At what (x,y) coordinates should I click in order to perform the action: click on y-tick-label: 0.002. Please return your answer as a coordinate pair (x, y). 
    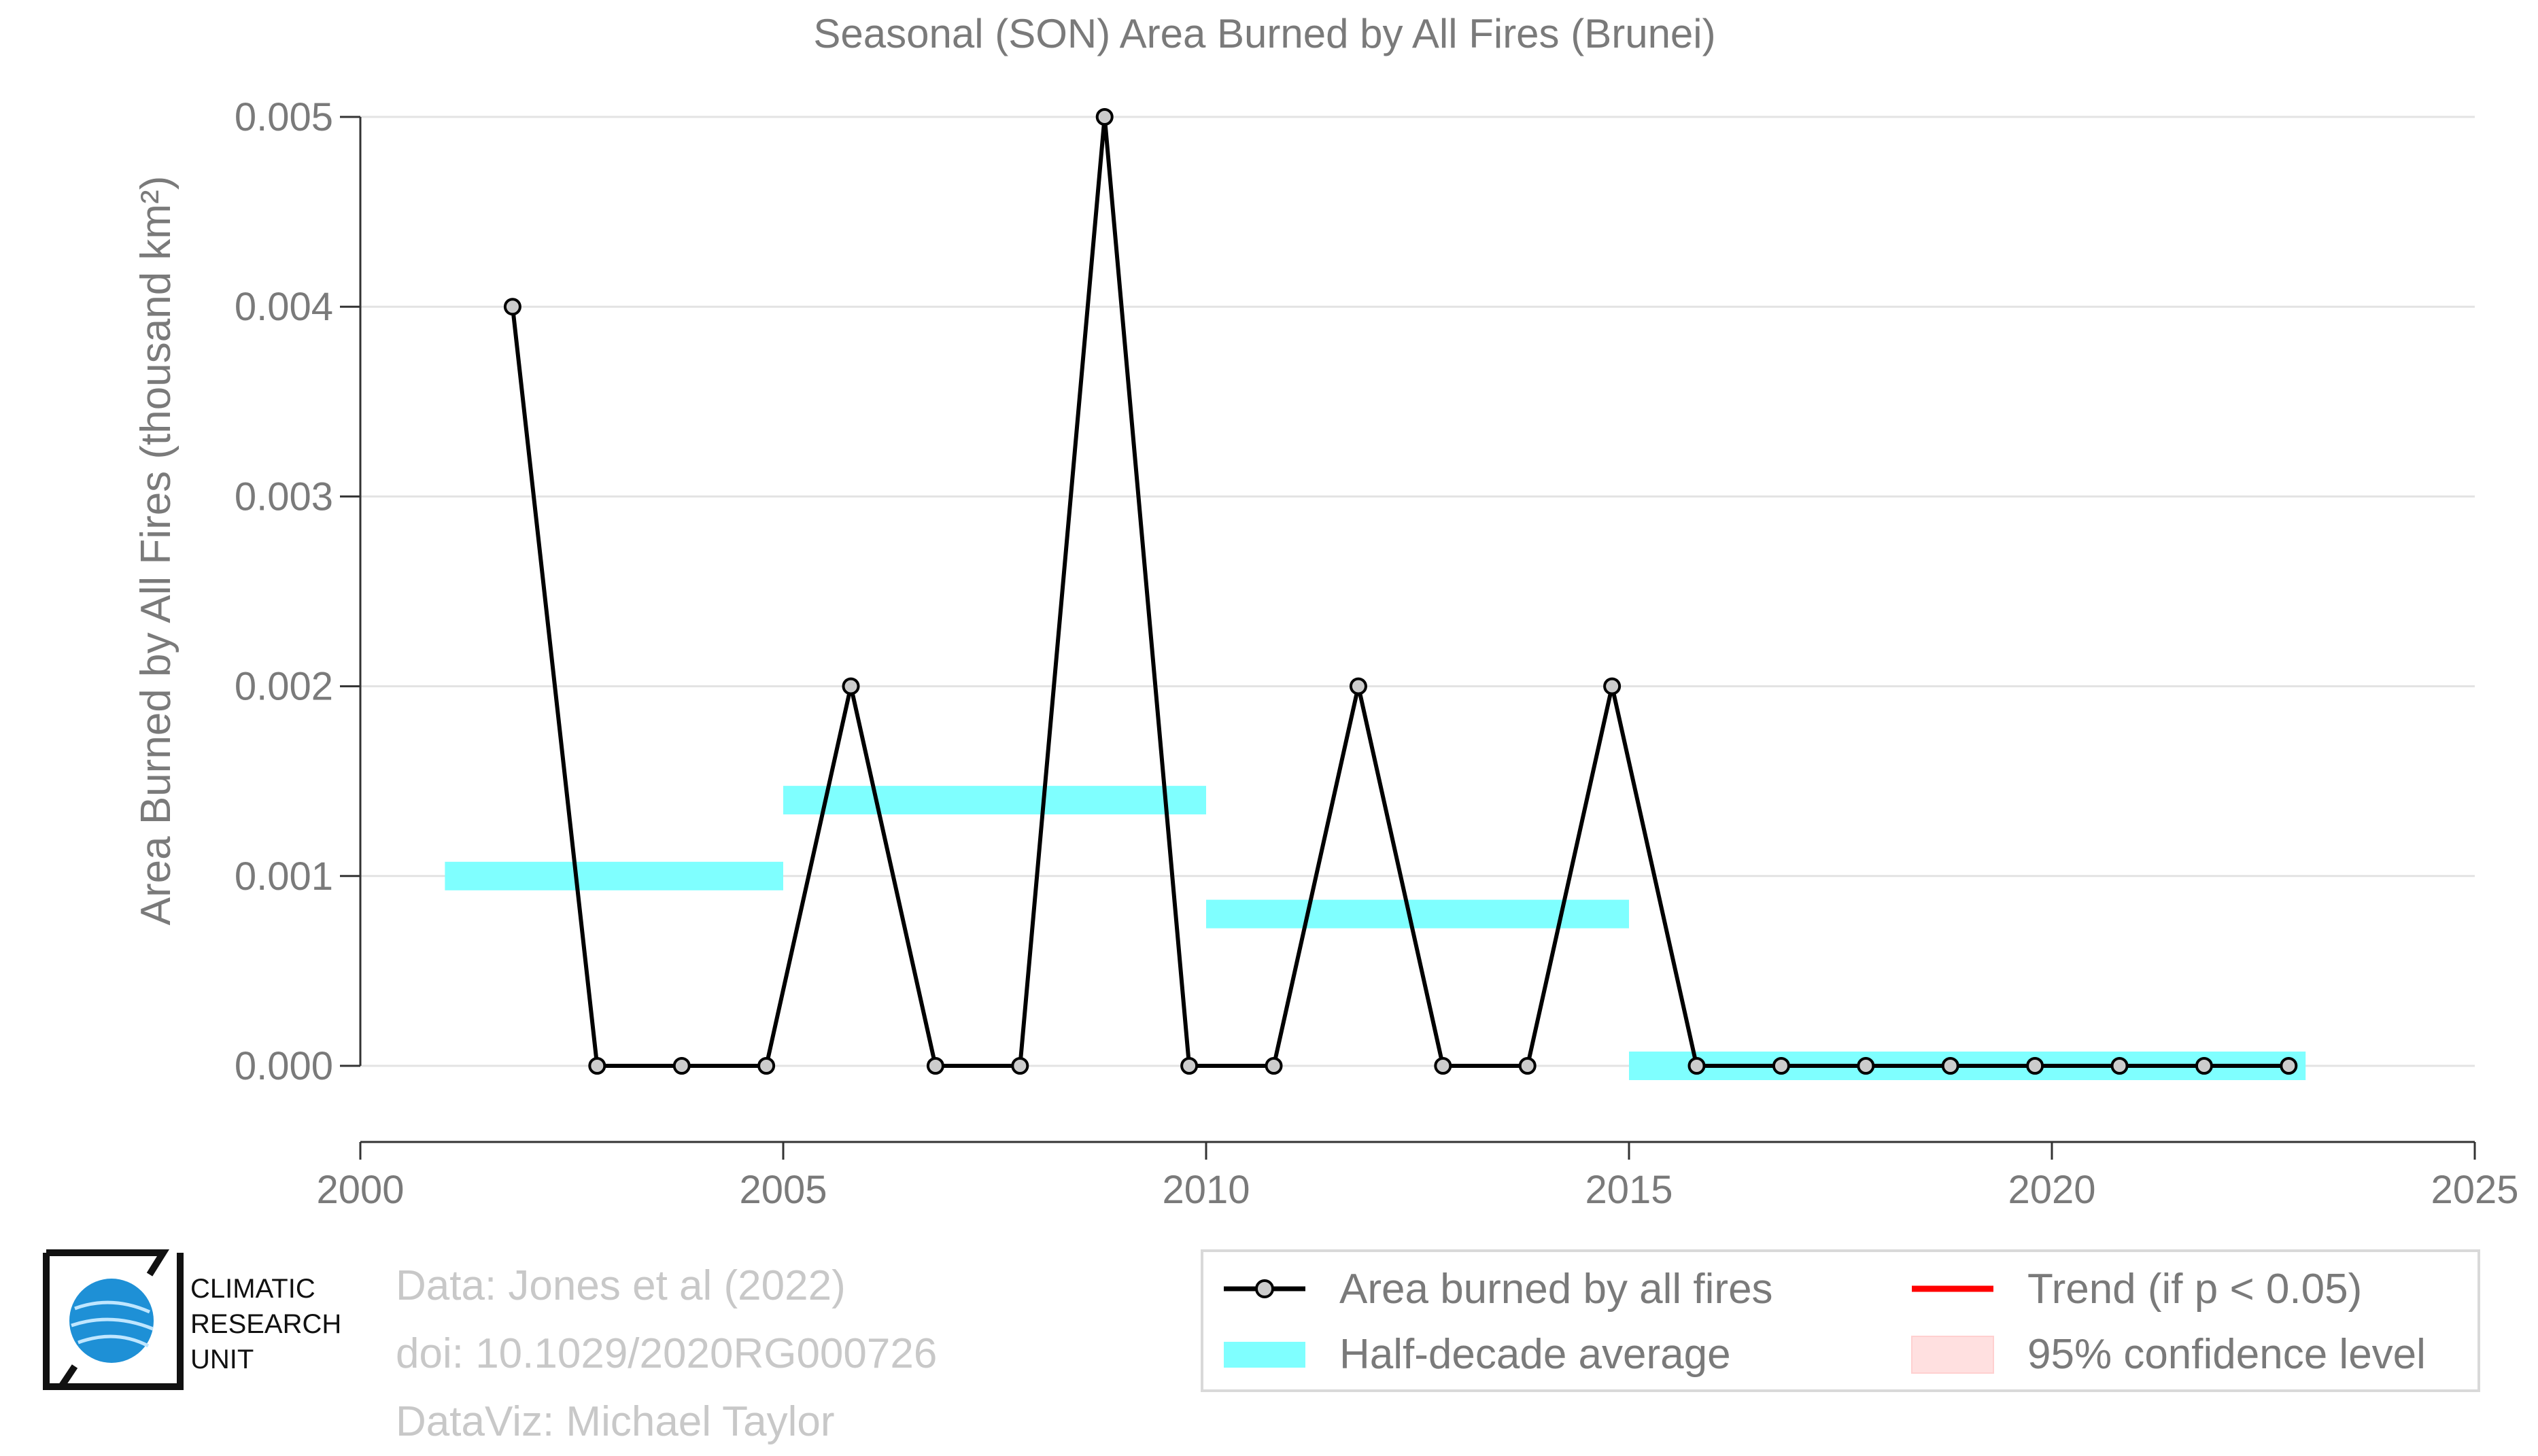
    Looking at the image, I should click on (284, 687).